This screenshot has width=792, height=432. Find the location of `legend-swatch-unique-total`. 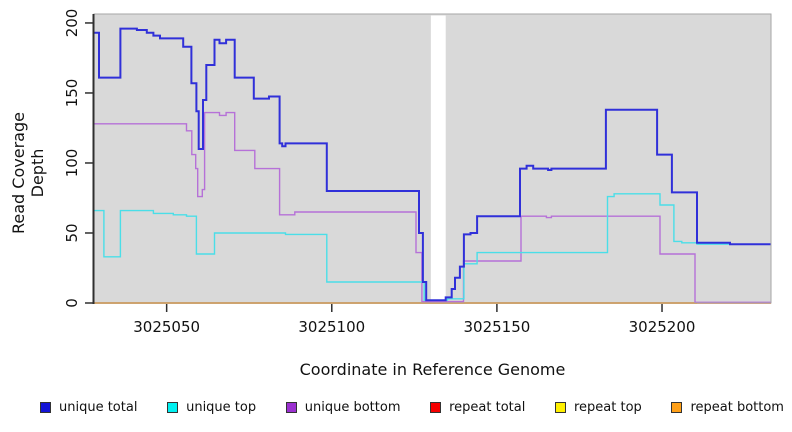

legend-swatch-unique-total is located at coordinates (45, 407).